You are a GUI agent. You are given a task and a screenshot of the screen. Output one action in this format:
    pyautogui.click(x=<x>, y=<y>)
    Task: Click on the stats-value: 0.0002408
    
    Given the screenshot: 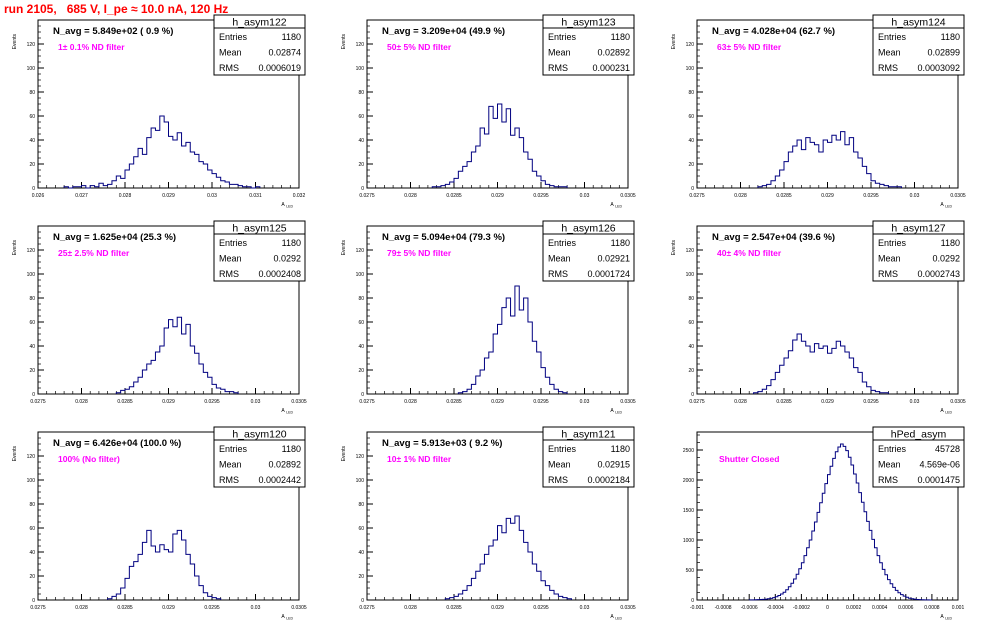 What is the action you would take?
    pyautogui.click(x=279, y=274)
    